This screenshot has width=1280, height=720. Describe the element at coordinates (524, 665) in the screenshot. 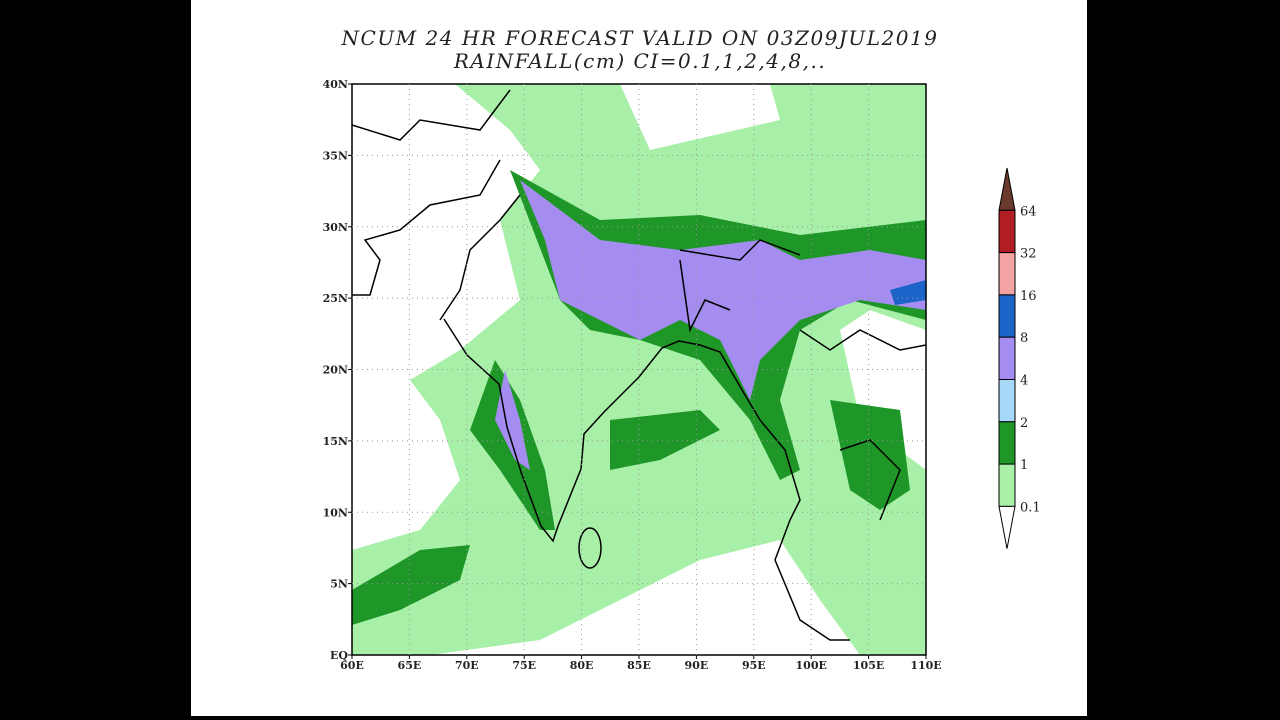

I see `lon-label: 75E` at that location.